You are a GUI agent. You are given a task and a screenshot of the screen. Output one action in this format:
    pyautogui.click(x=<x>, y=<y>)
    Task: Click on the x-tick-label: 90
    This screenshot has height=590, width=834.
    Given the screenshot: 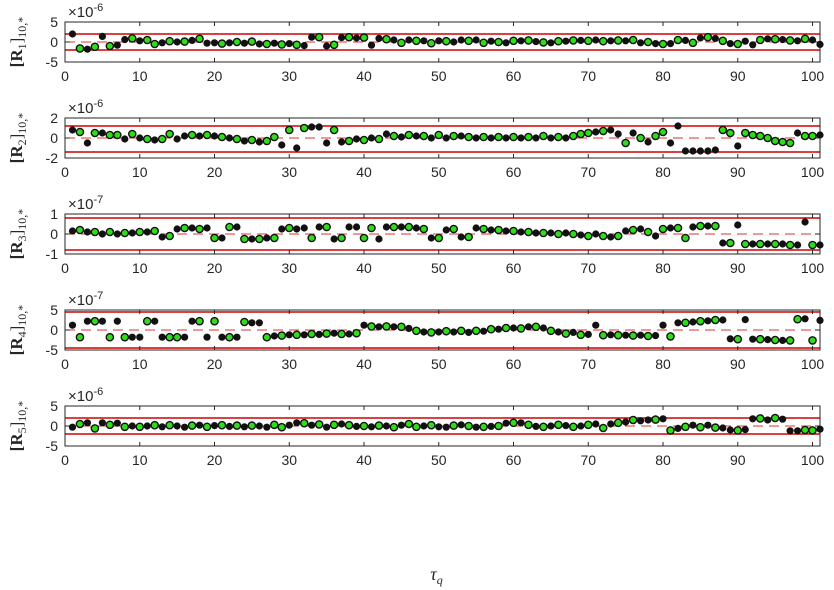 What is the action you would take?
    pyautogui.click(x=738, y=172)
    